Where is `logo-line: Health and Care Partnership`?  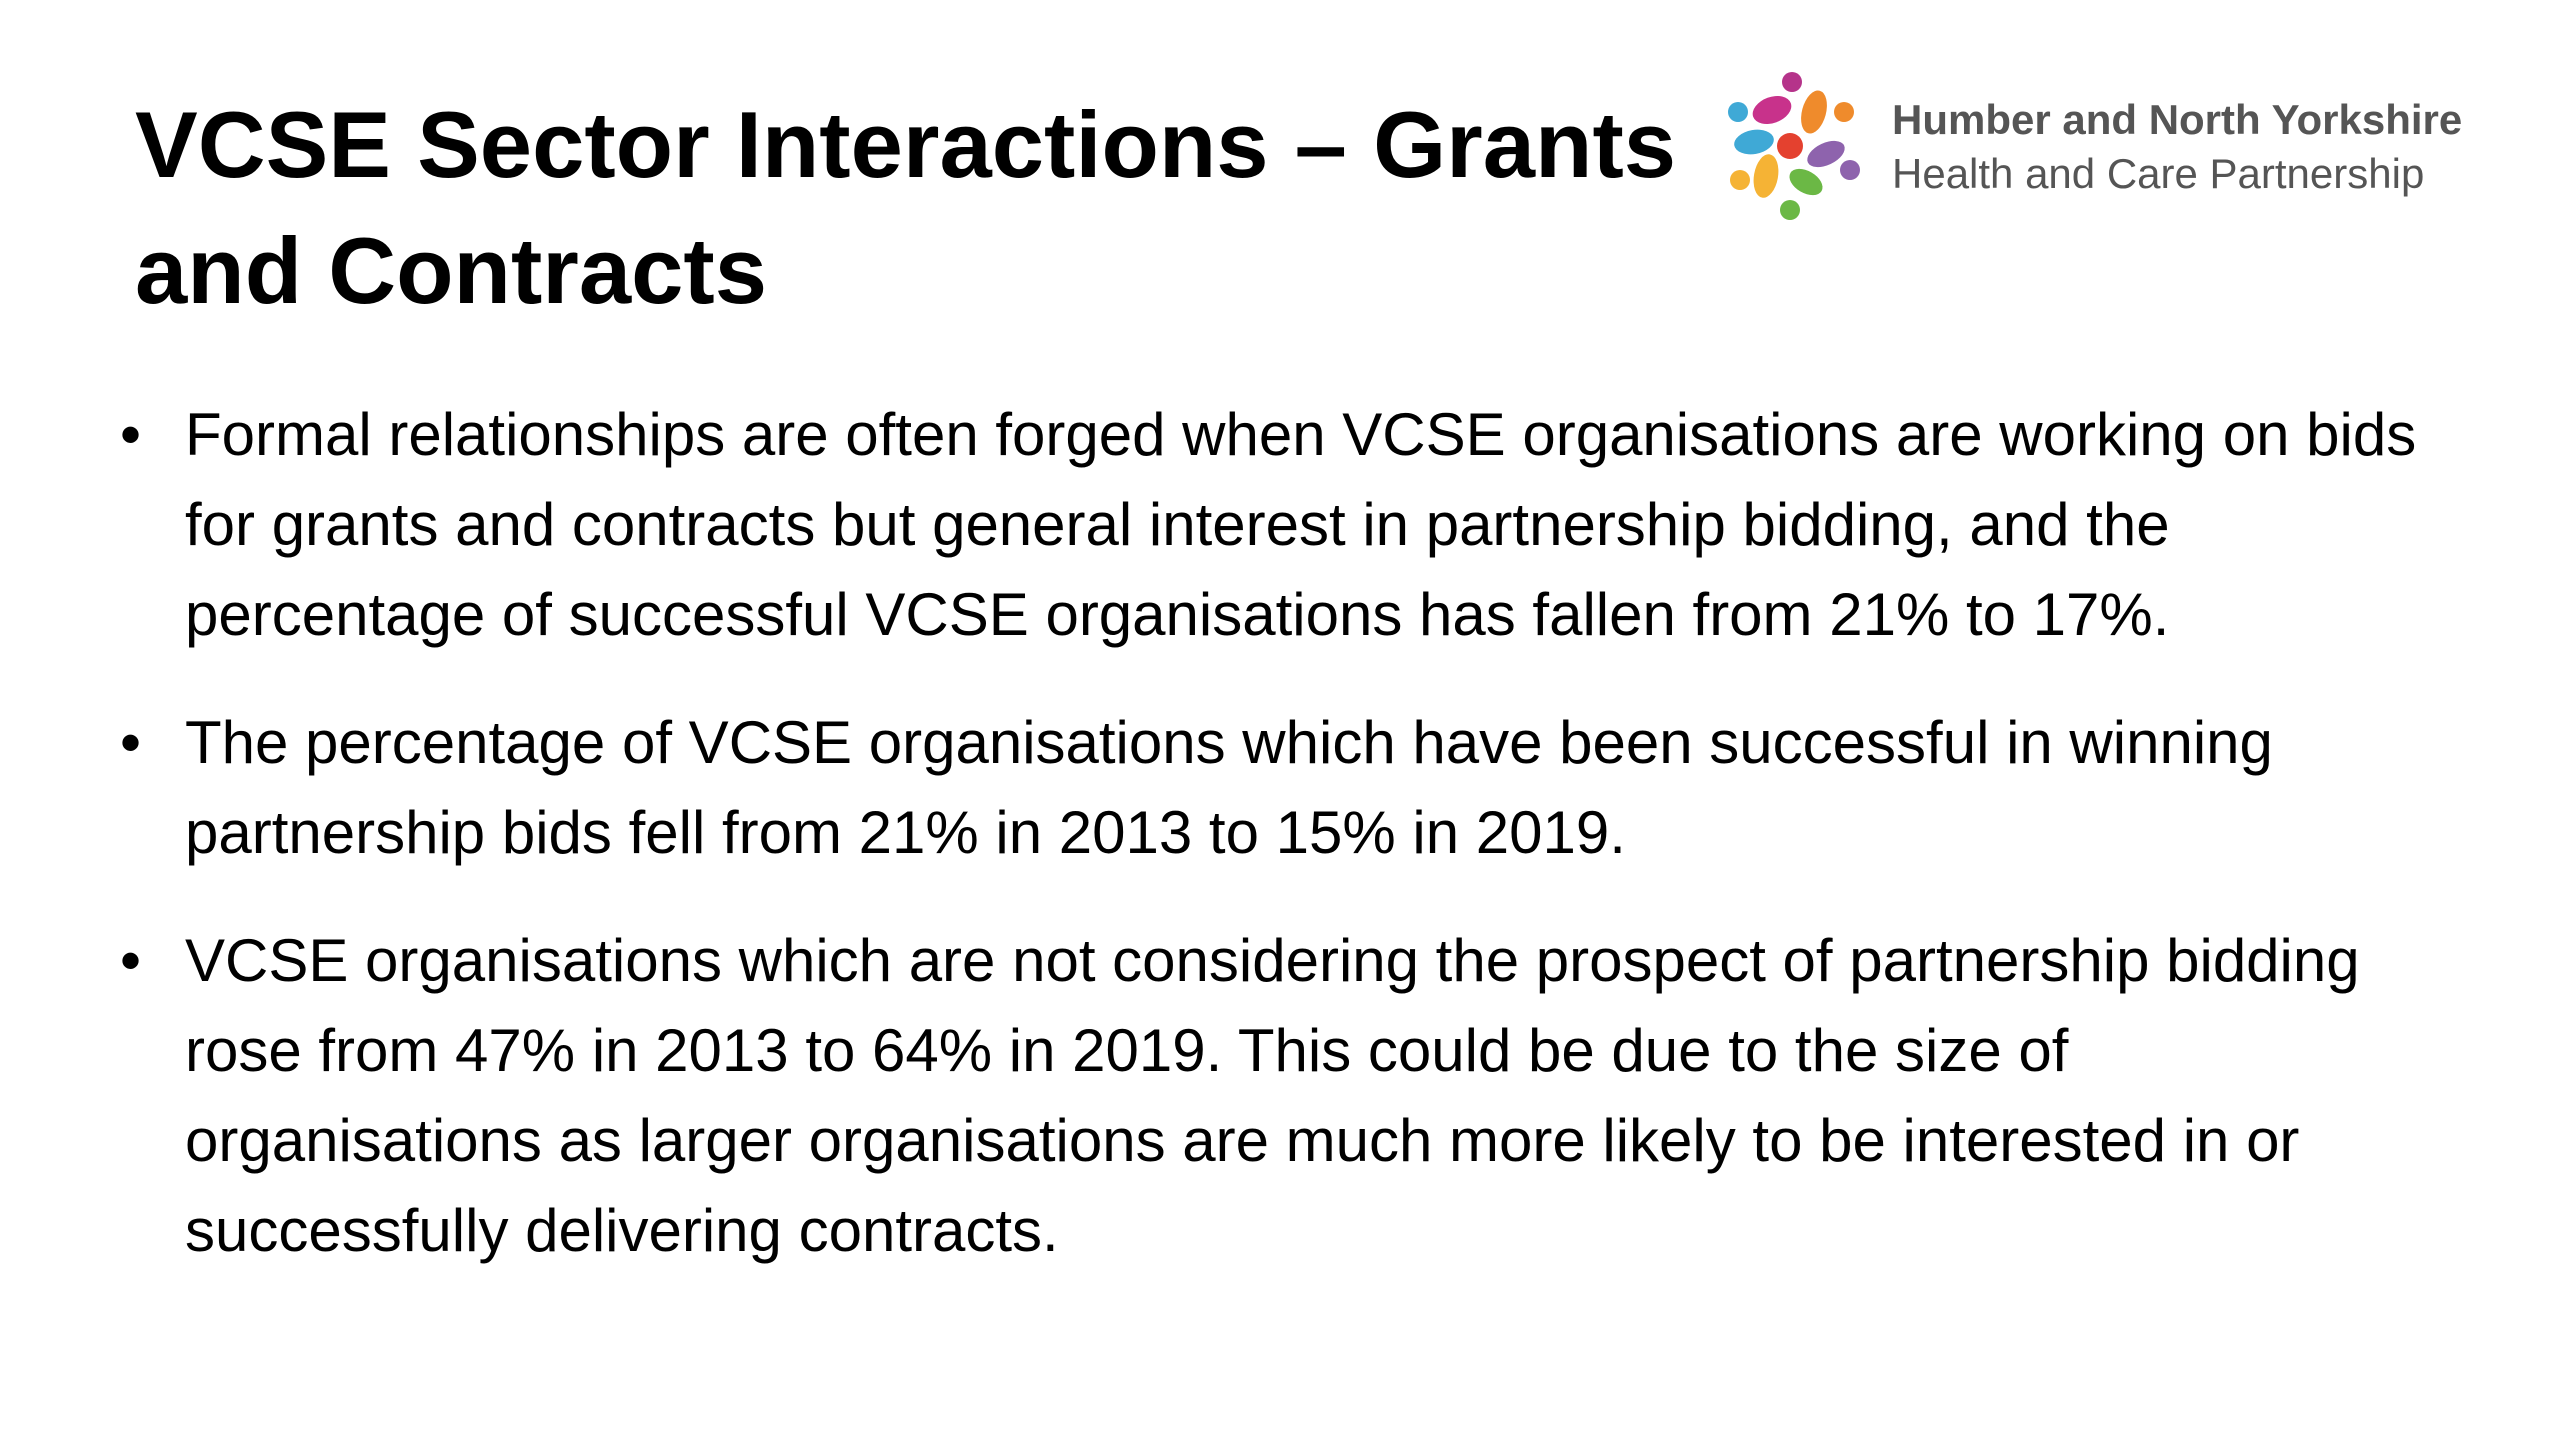 logo-line: Health and Care Partnership is located at coordinates (2158, 173).